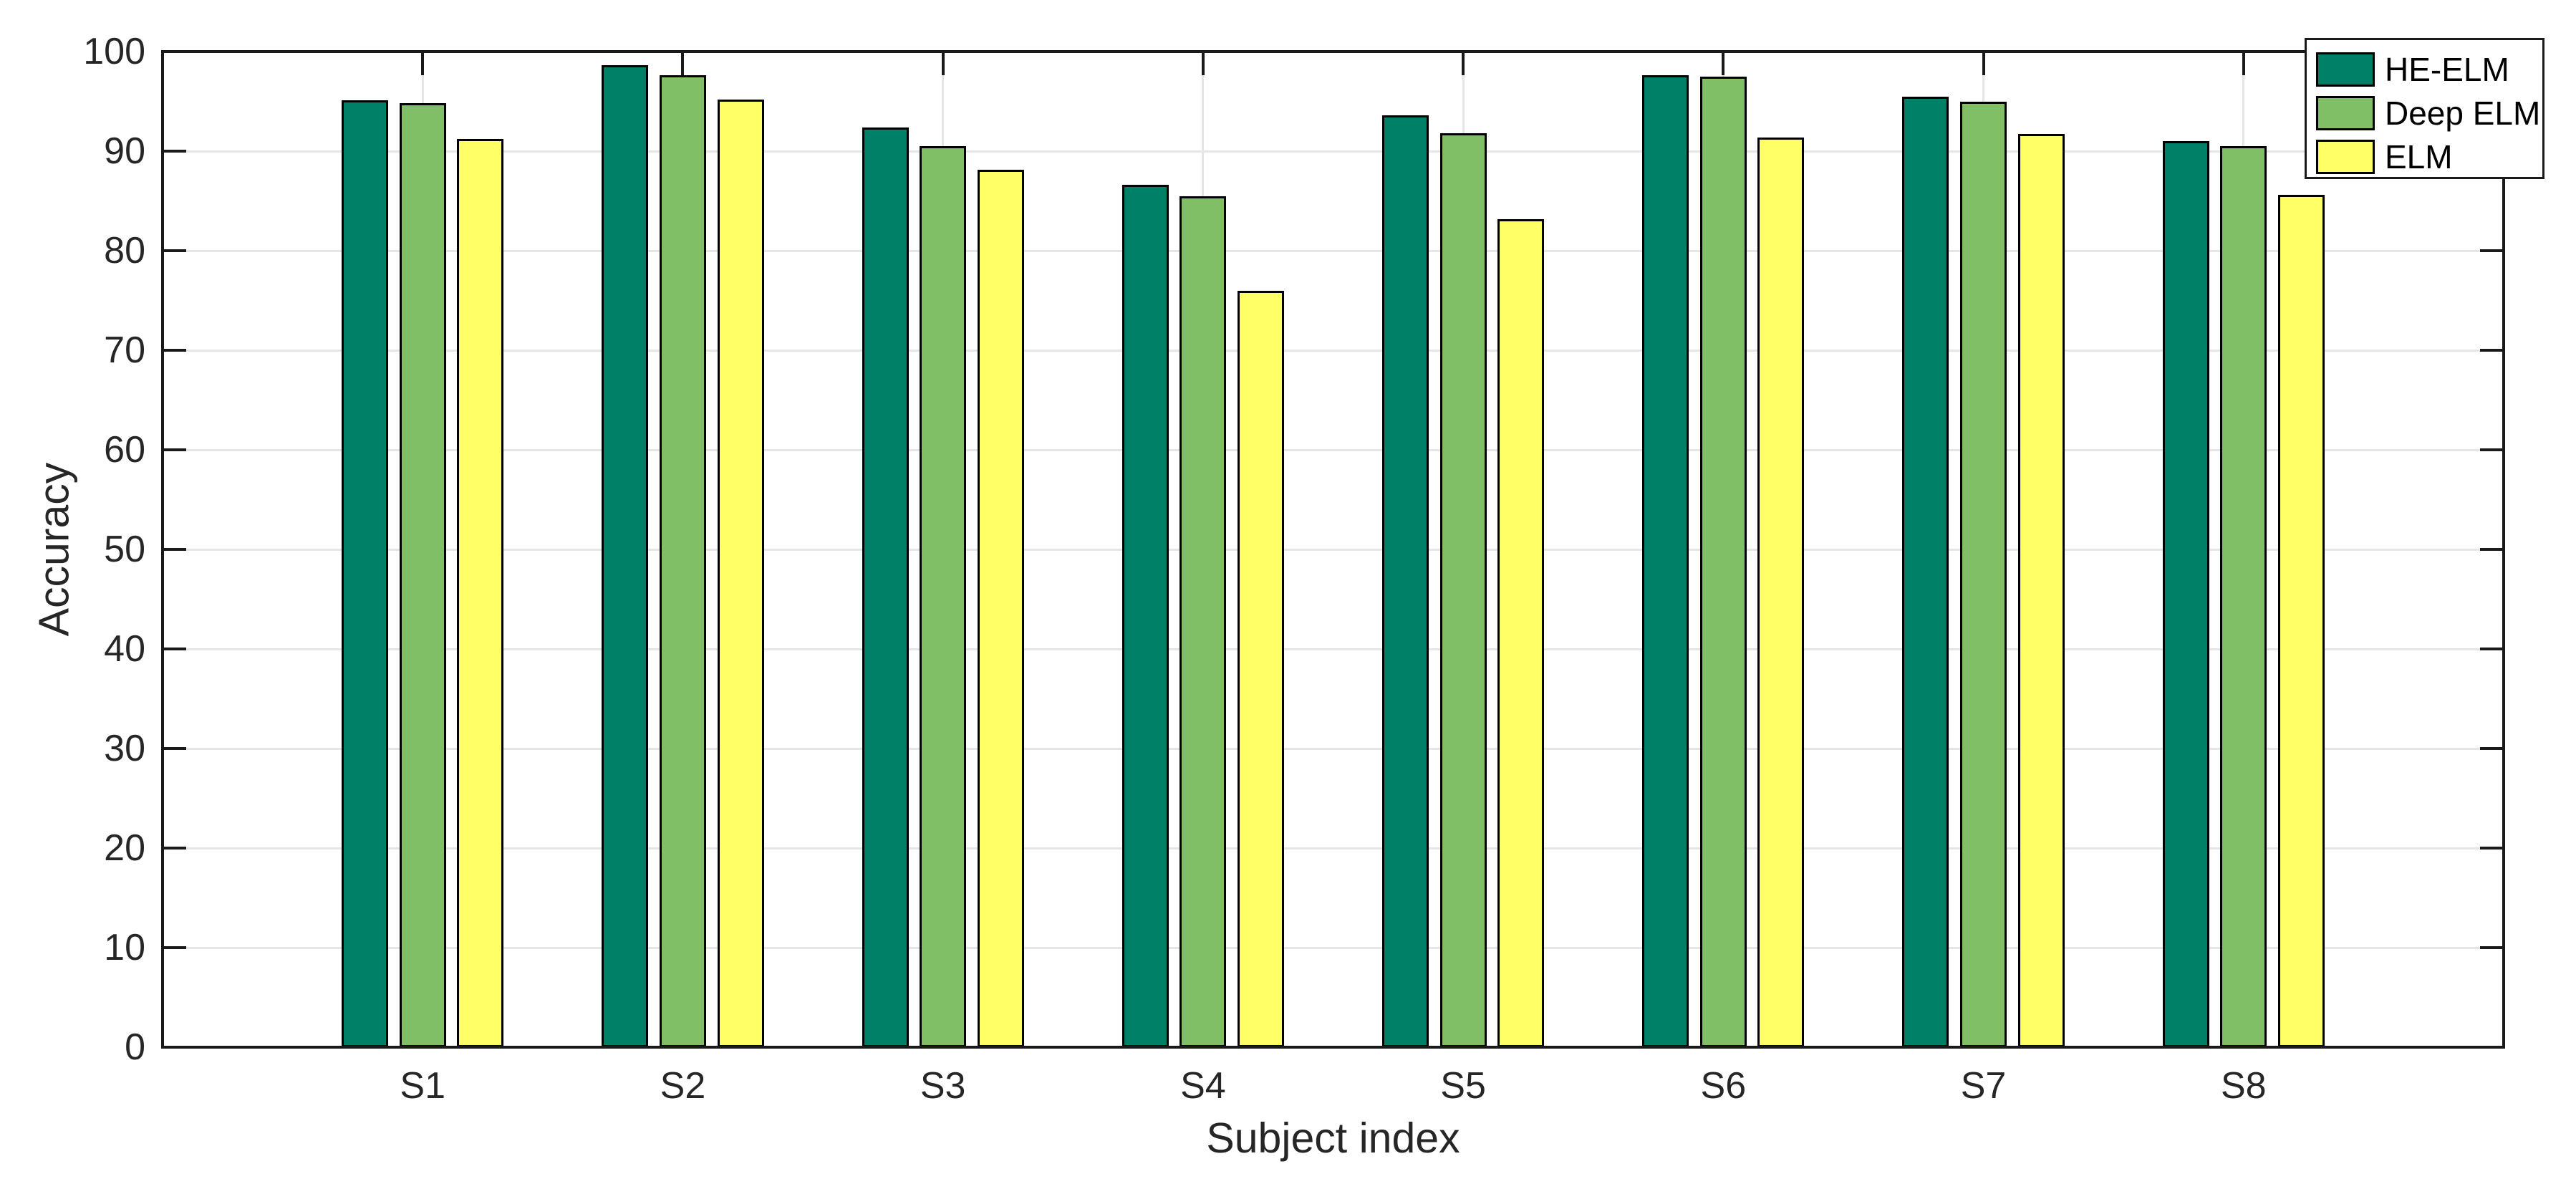 This screenshot has height=1184, width=2576. What do you see at coordinates (135, 1047) in the screenshot?
I see `y-tick-label: 0` at bounding box center [135, 1047].